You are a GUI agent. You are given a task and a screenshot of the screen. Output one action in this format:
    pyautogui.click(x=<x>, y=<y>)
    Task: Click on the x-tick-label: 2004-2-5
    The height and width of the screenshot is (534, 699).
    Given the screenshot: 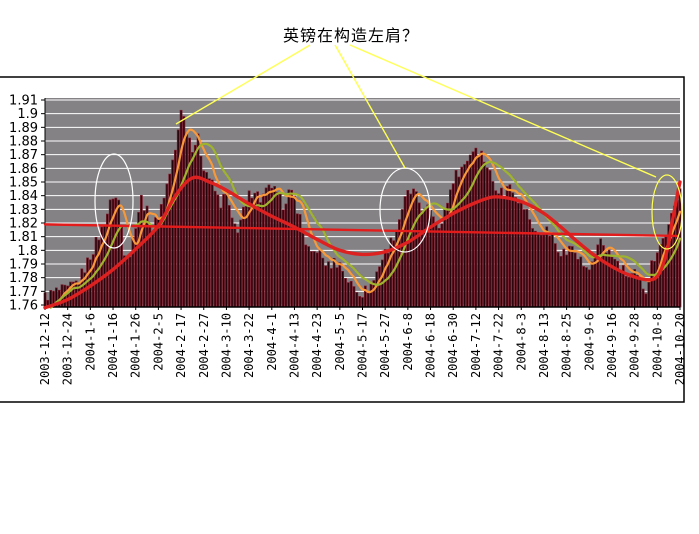 What is the action you would take?
    pyautogui.click(x=158, y=342)
    